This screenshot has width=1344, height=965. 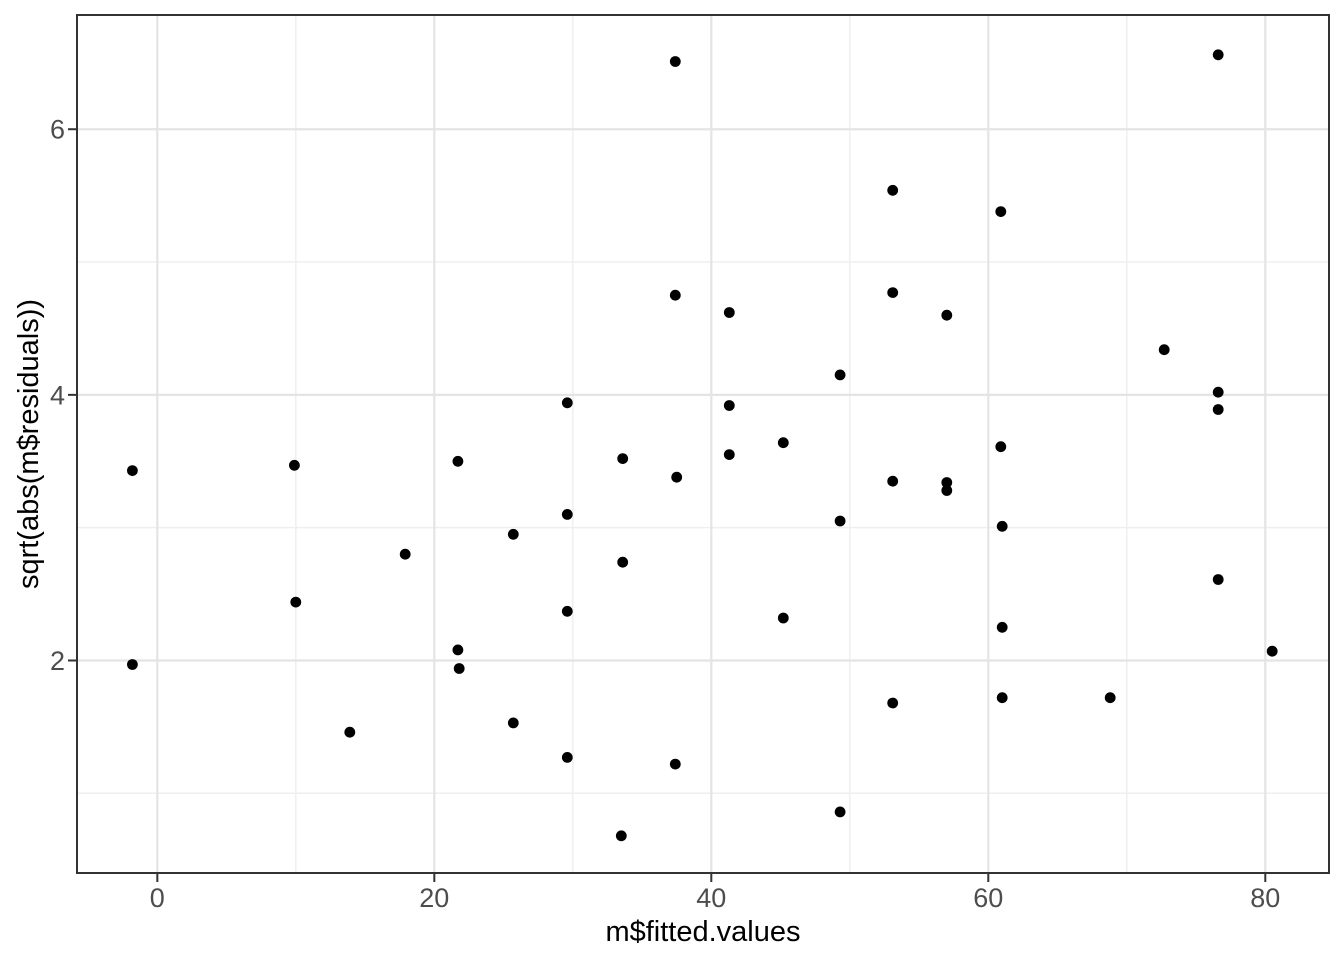 What do you see at coordinates (702, 932) in the screenshot?
I see `x-axis-title: m$fitted.values` at bounding box center [702, 932].